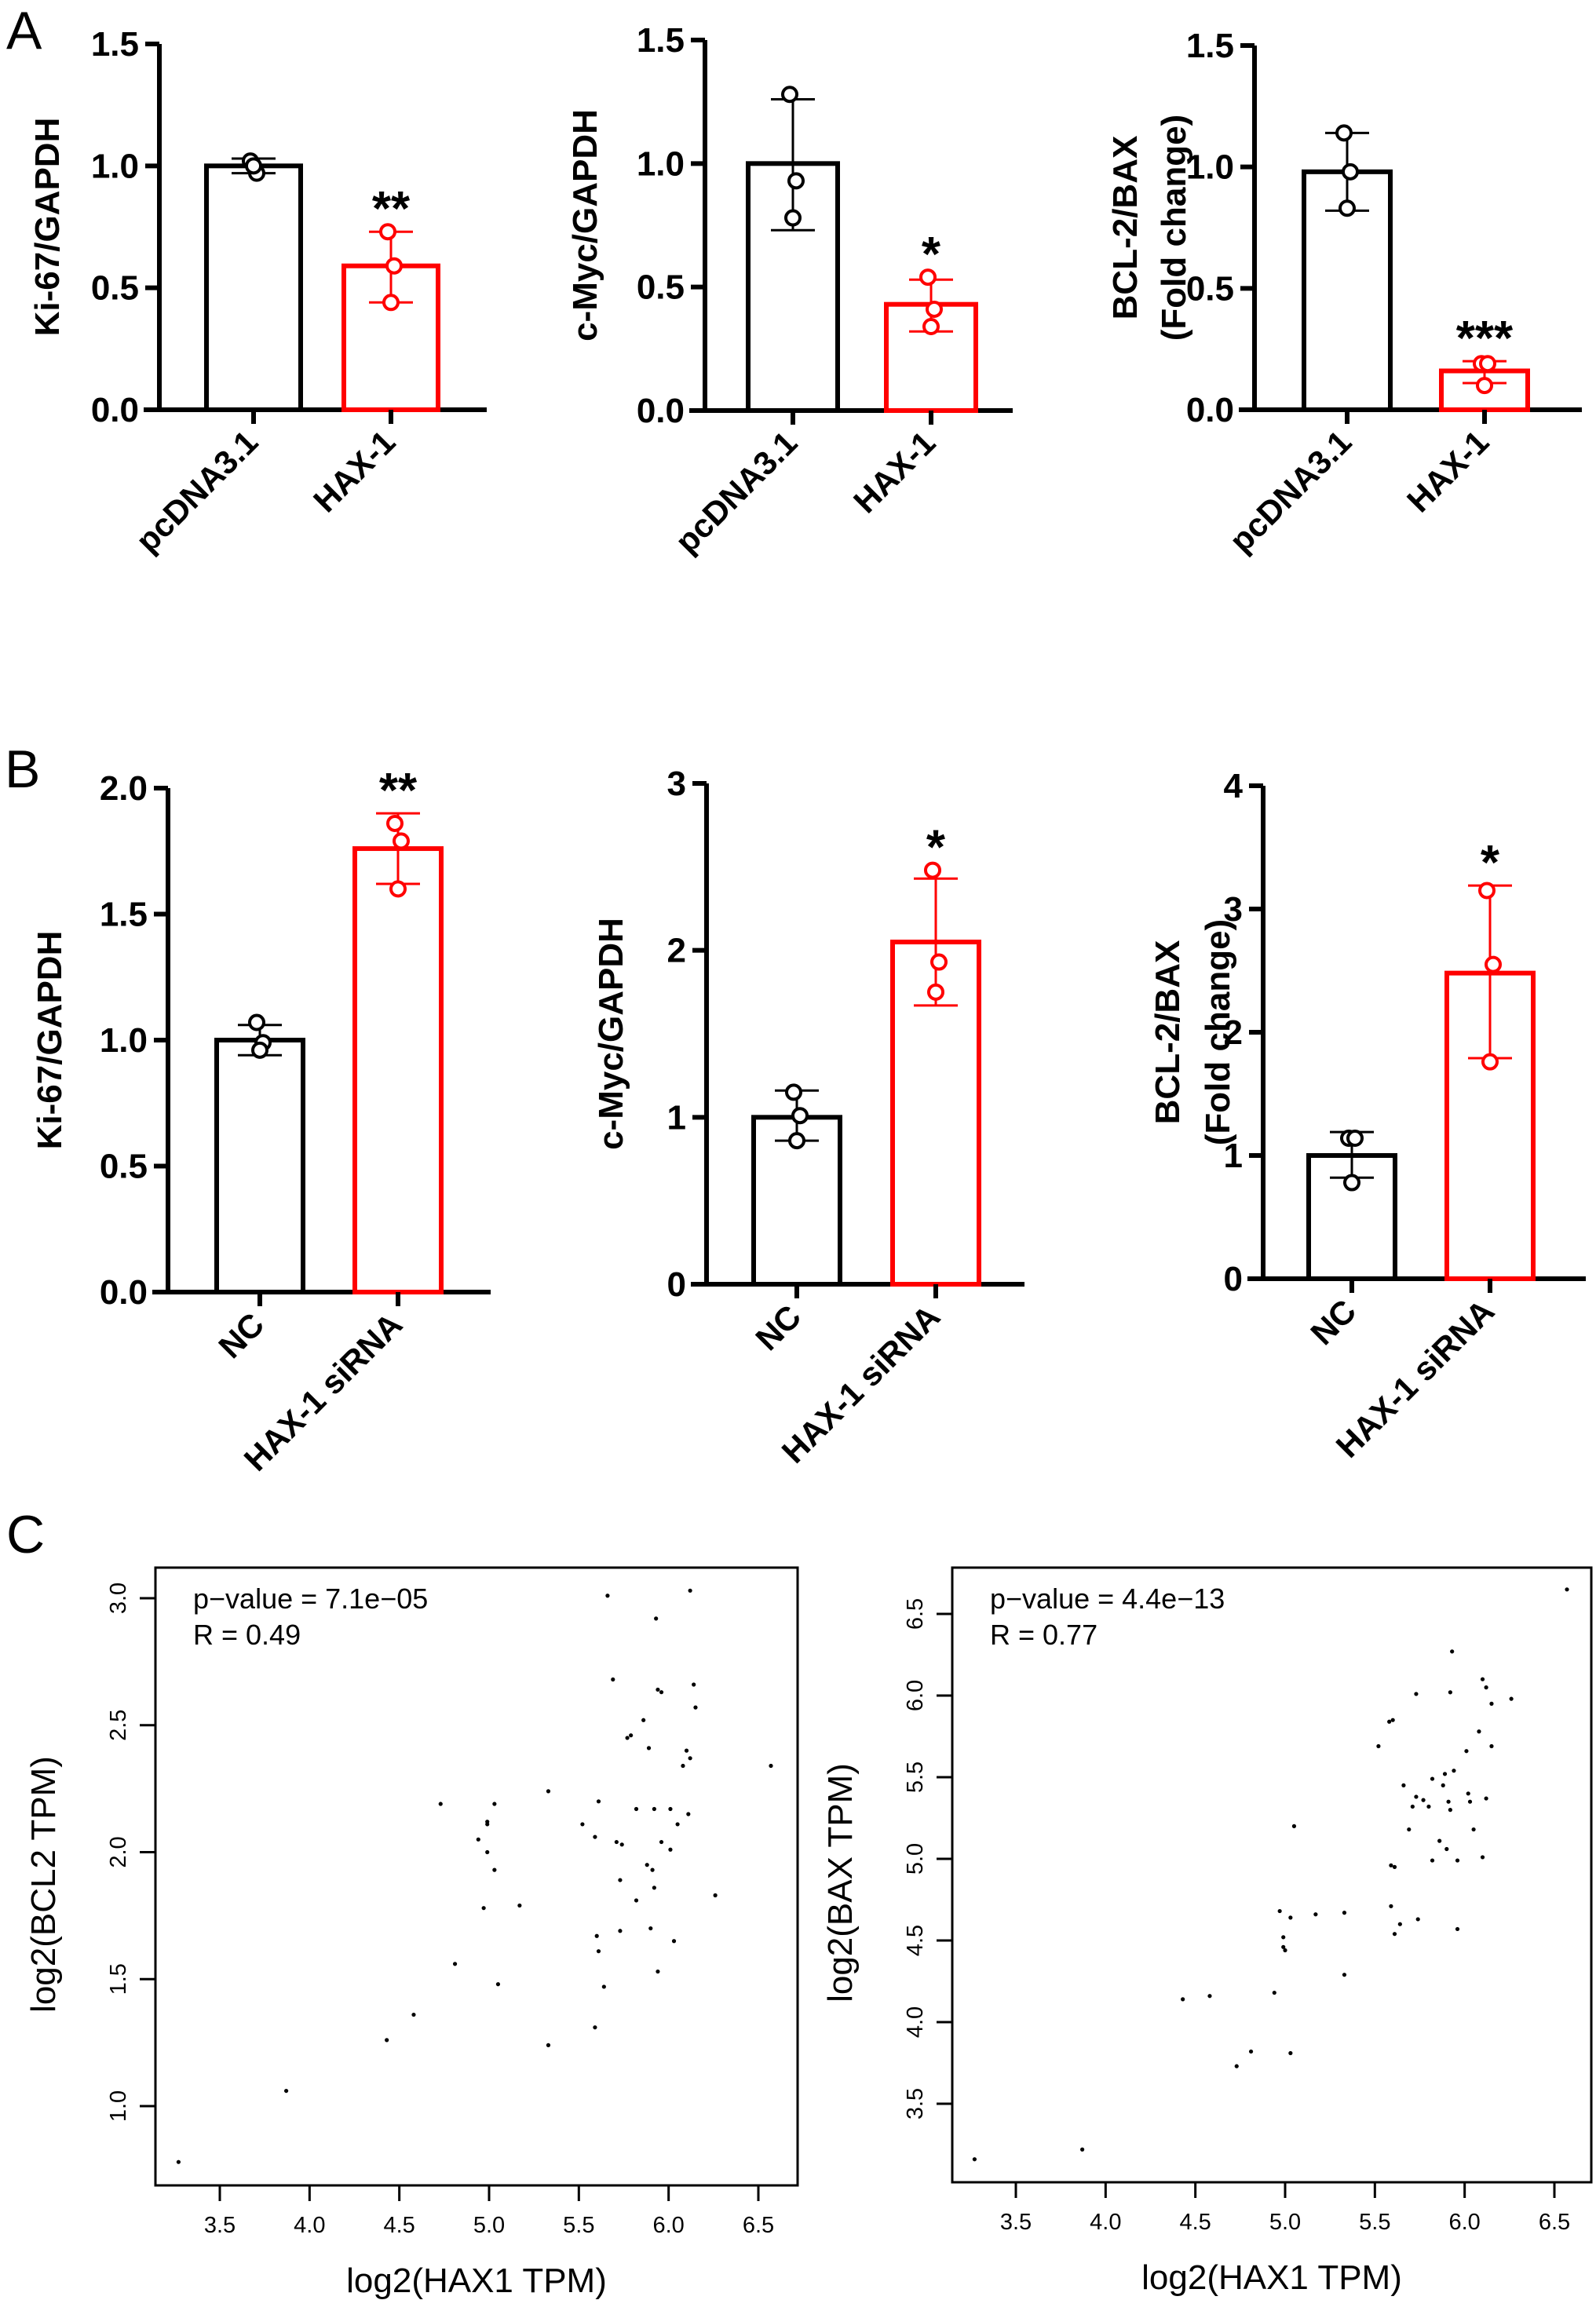 Image resolution: width=1596 pixels, height=2300 pixels. I want to click on r-value-annotation: R = 0.77, so click(1043, 1635).